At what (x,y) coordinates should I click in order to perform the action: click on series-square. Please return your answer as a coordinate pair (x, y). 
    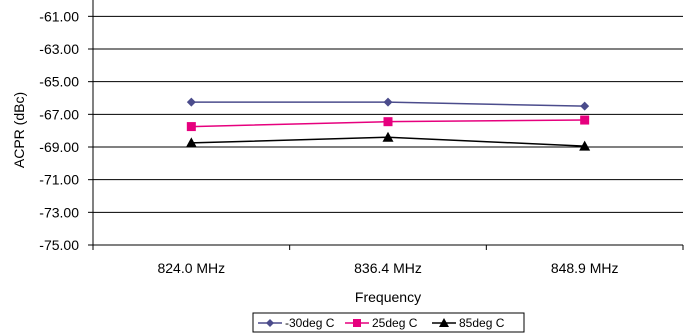
    Looking at the image, I should click on (388, 123).